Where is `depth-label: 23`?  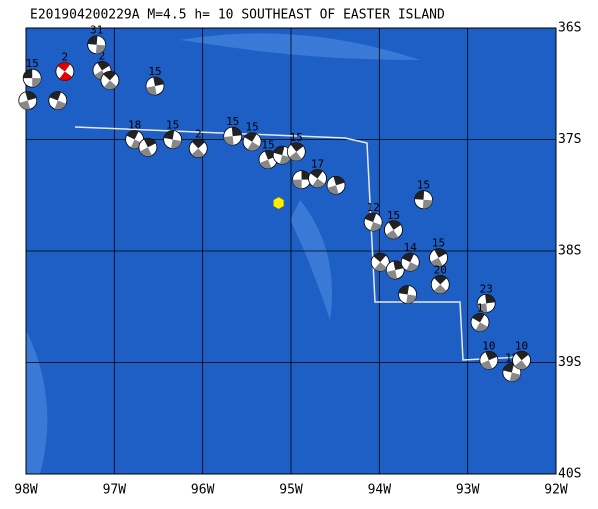
depth-label: 23 is located at coordinates (486, 288).